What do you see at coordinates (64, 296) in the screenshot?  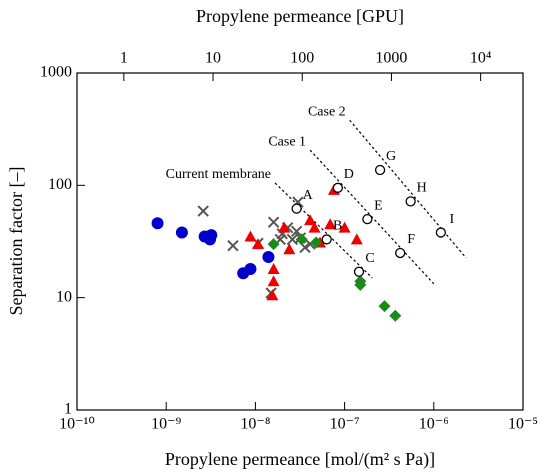 I see `y-tick-label: 10` at bounding box center [64, 296].